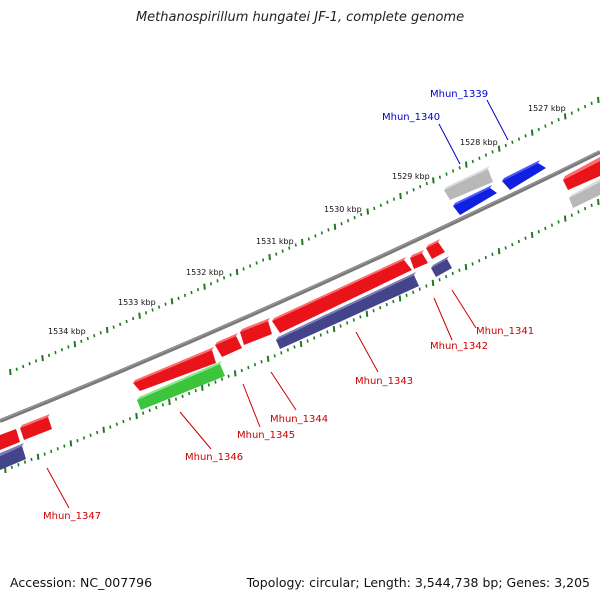 The width and height of the screenshot is (600, 600). I want to click on gene-label-mhun-1346: Mhun_1346, so click(214, 457).